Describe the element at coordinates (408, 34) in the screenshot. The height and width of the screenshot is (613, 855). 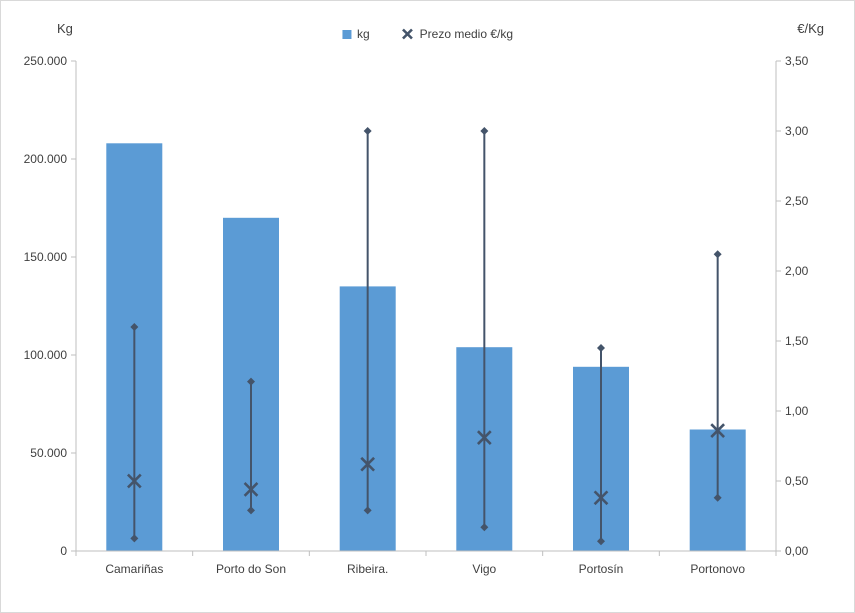
I see `x-marker-icon` at that location.